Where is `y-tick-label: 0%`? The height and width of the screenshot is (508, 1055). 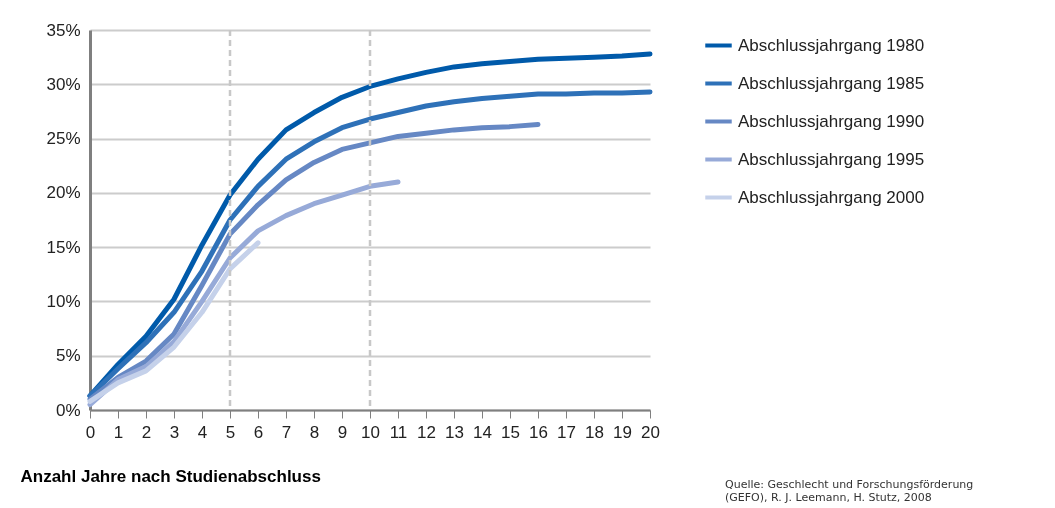 y-tick-label: 0% is located at coordinates (68, 410).